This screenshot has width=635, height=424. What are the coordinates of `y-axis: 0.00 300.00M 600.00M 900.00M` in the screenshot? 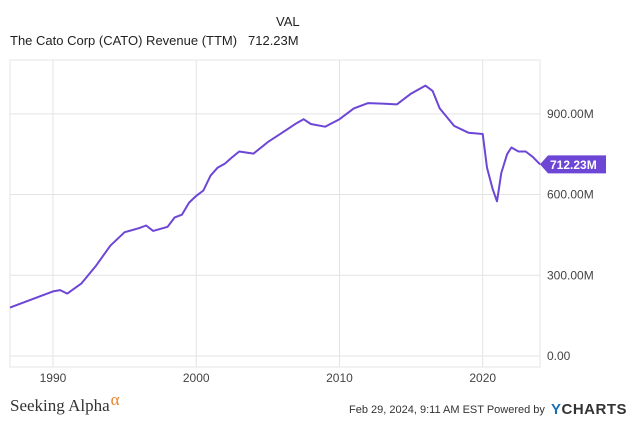 It's located at (570, 235).